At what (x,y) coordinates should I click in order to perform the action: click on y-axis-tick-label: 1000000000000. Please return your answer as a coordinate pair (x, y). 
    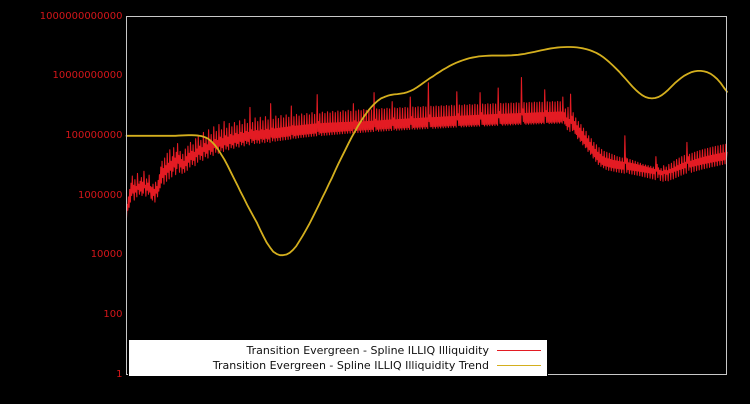
    Looking at the image, I should click on (81, 16).